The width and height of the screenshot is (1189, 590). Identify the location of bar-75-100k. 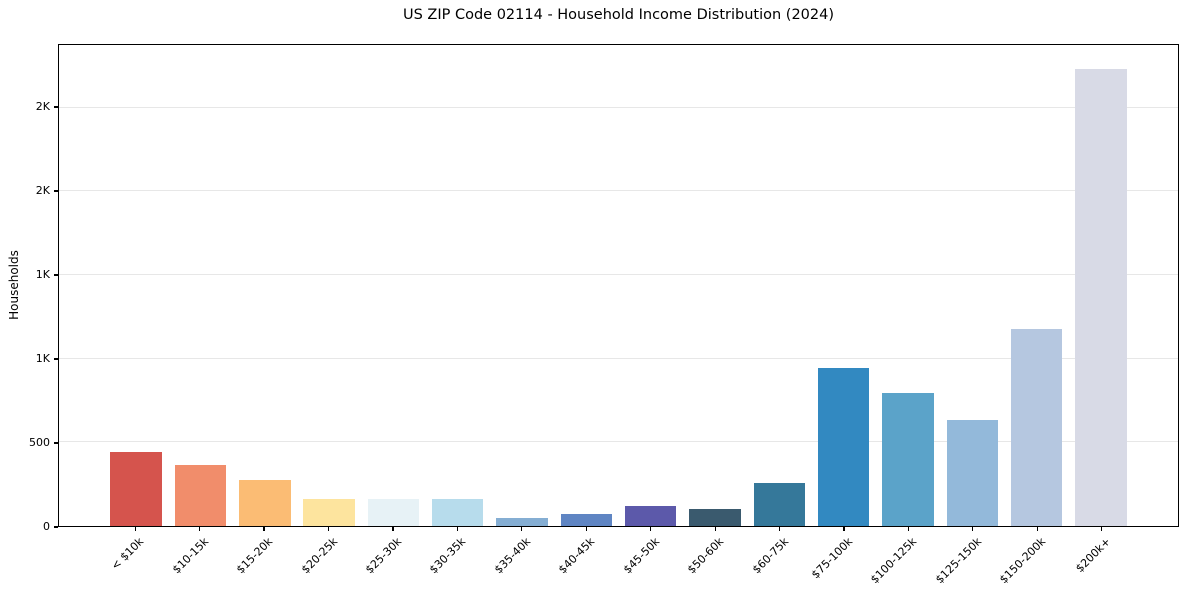
(843, 446).